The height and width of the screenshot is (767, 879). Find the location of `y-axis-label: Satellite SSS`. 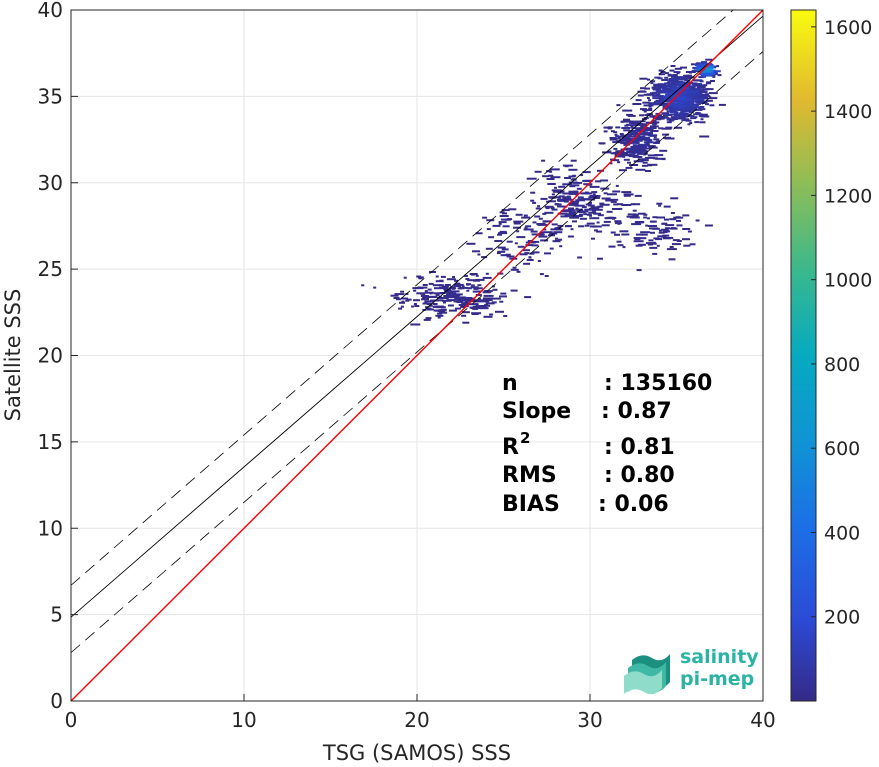

y-axis-label: Satellite SSS is located at coordinates (13, 355).